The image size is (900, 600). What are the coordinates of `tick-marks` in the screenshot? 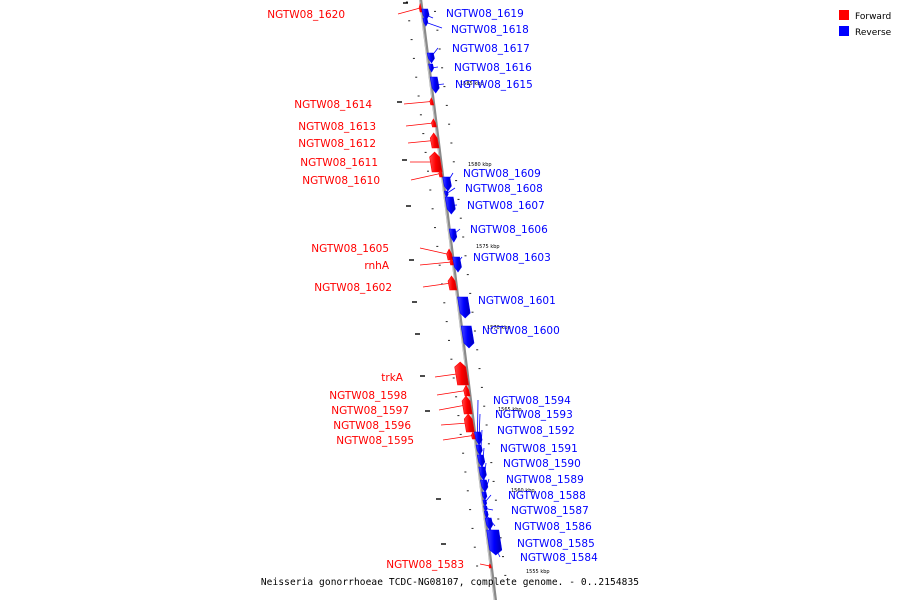 It's located at (452, 293).